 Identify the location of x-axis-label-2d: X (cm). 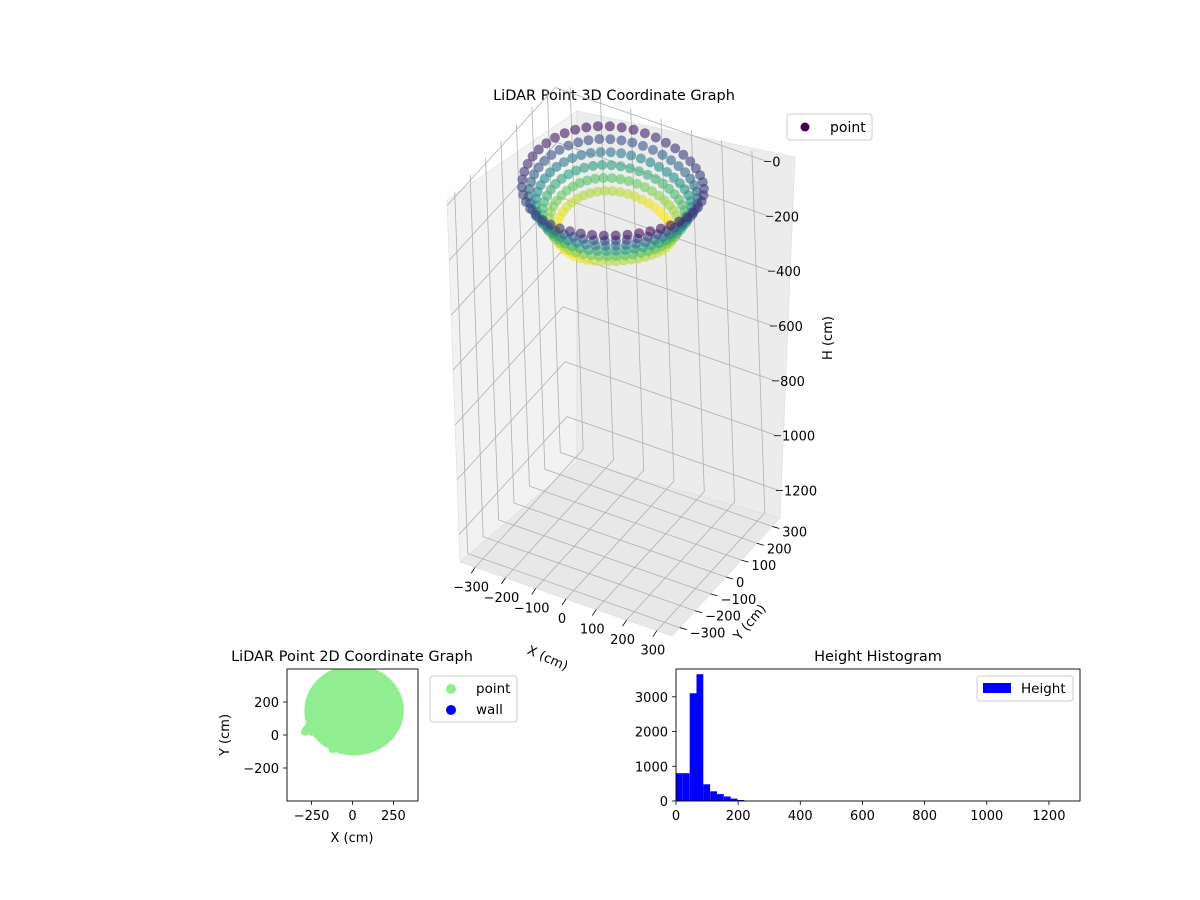
(352, 838).